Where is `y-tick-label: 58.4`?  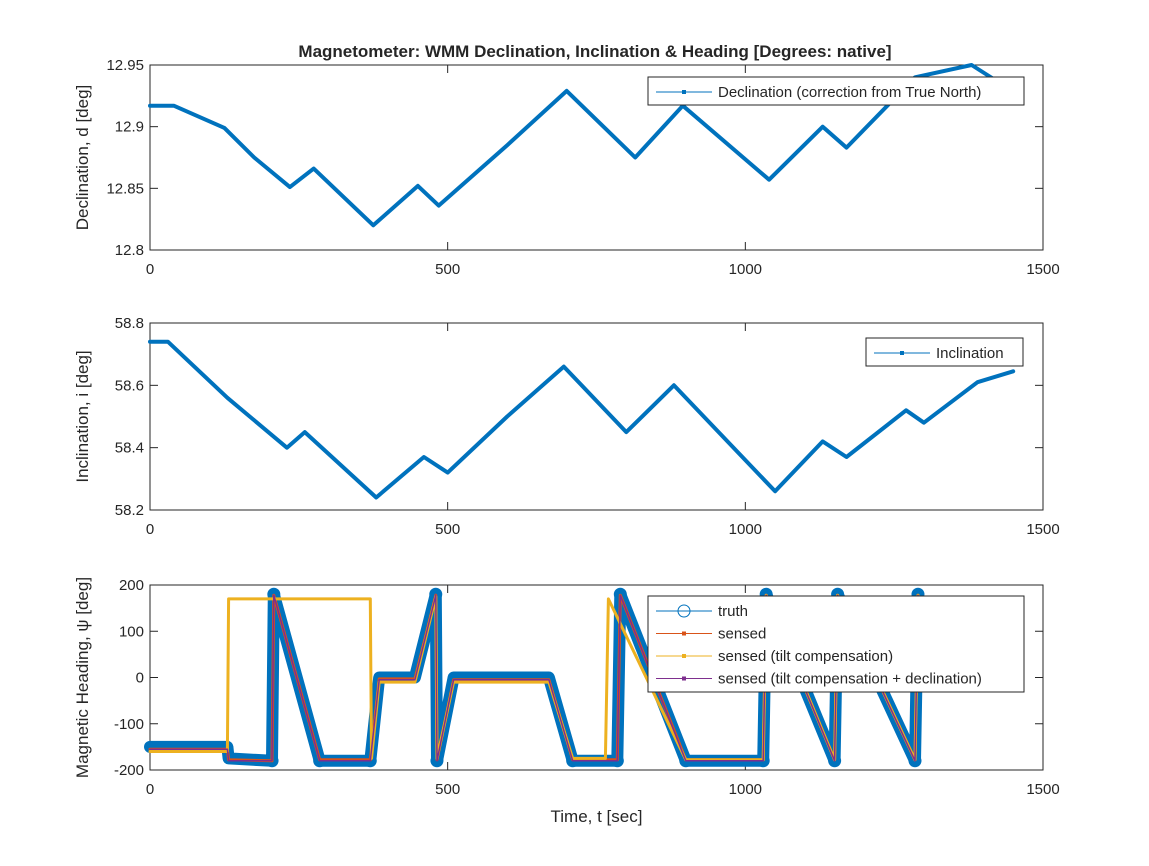
y-tick-label: 58.4 is located at coordinates (129, 448).